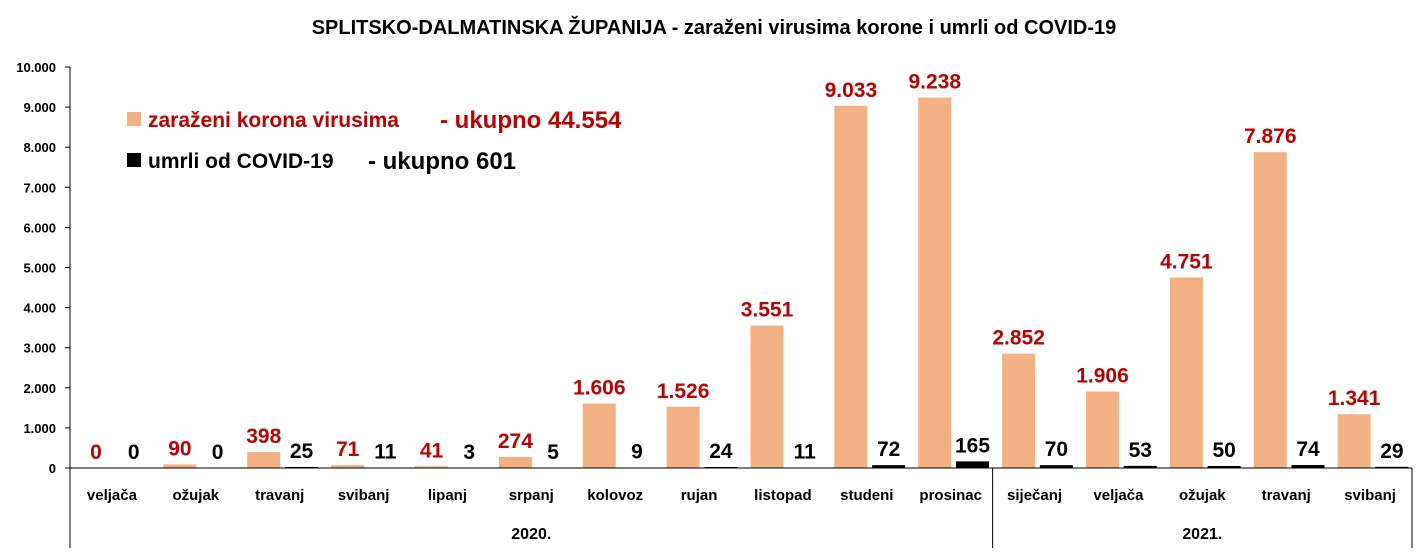 The image size is (1421, 553). I want to click on data-label-infected: 1.906, so click(1102, 376).